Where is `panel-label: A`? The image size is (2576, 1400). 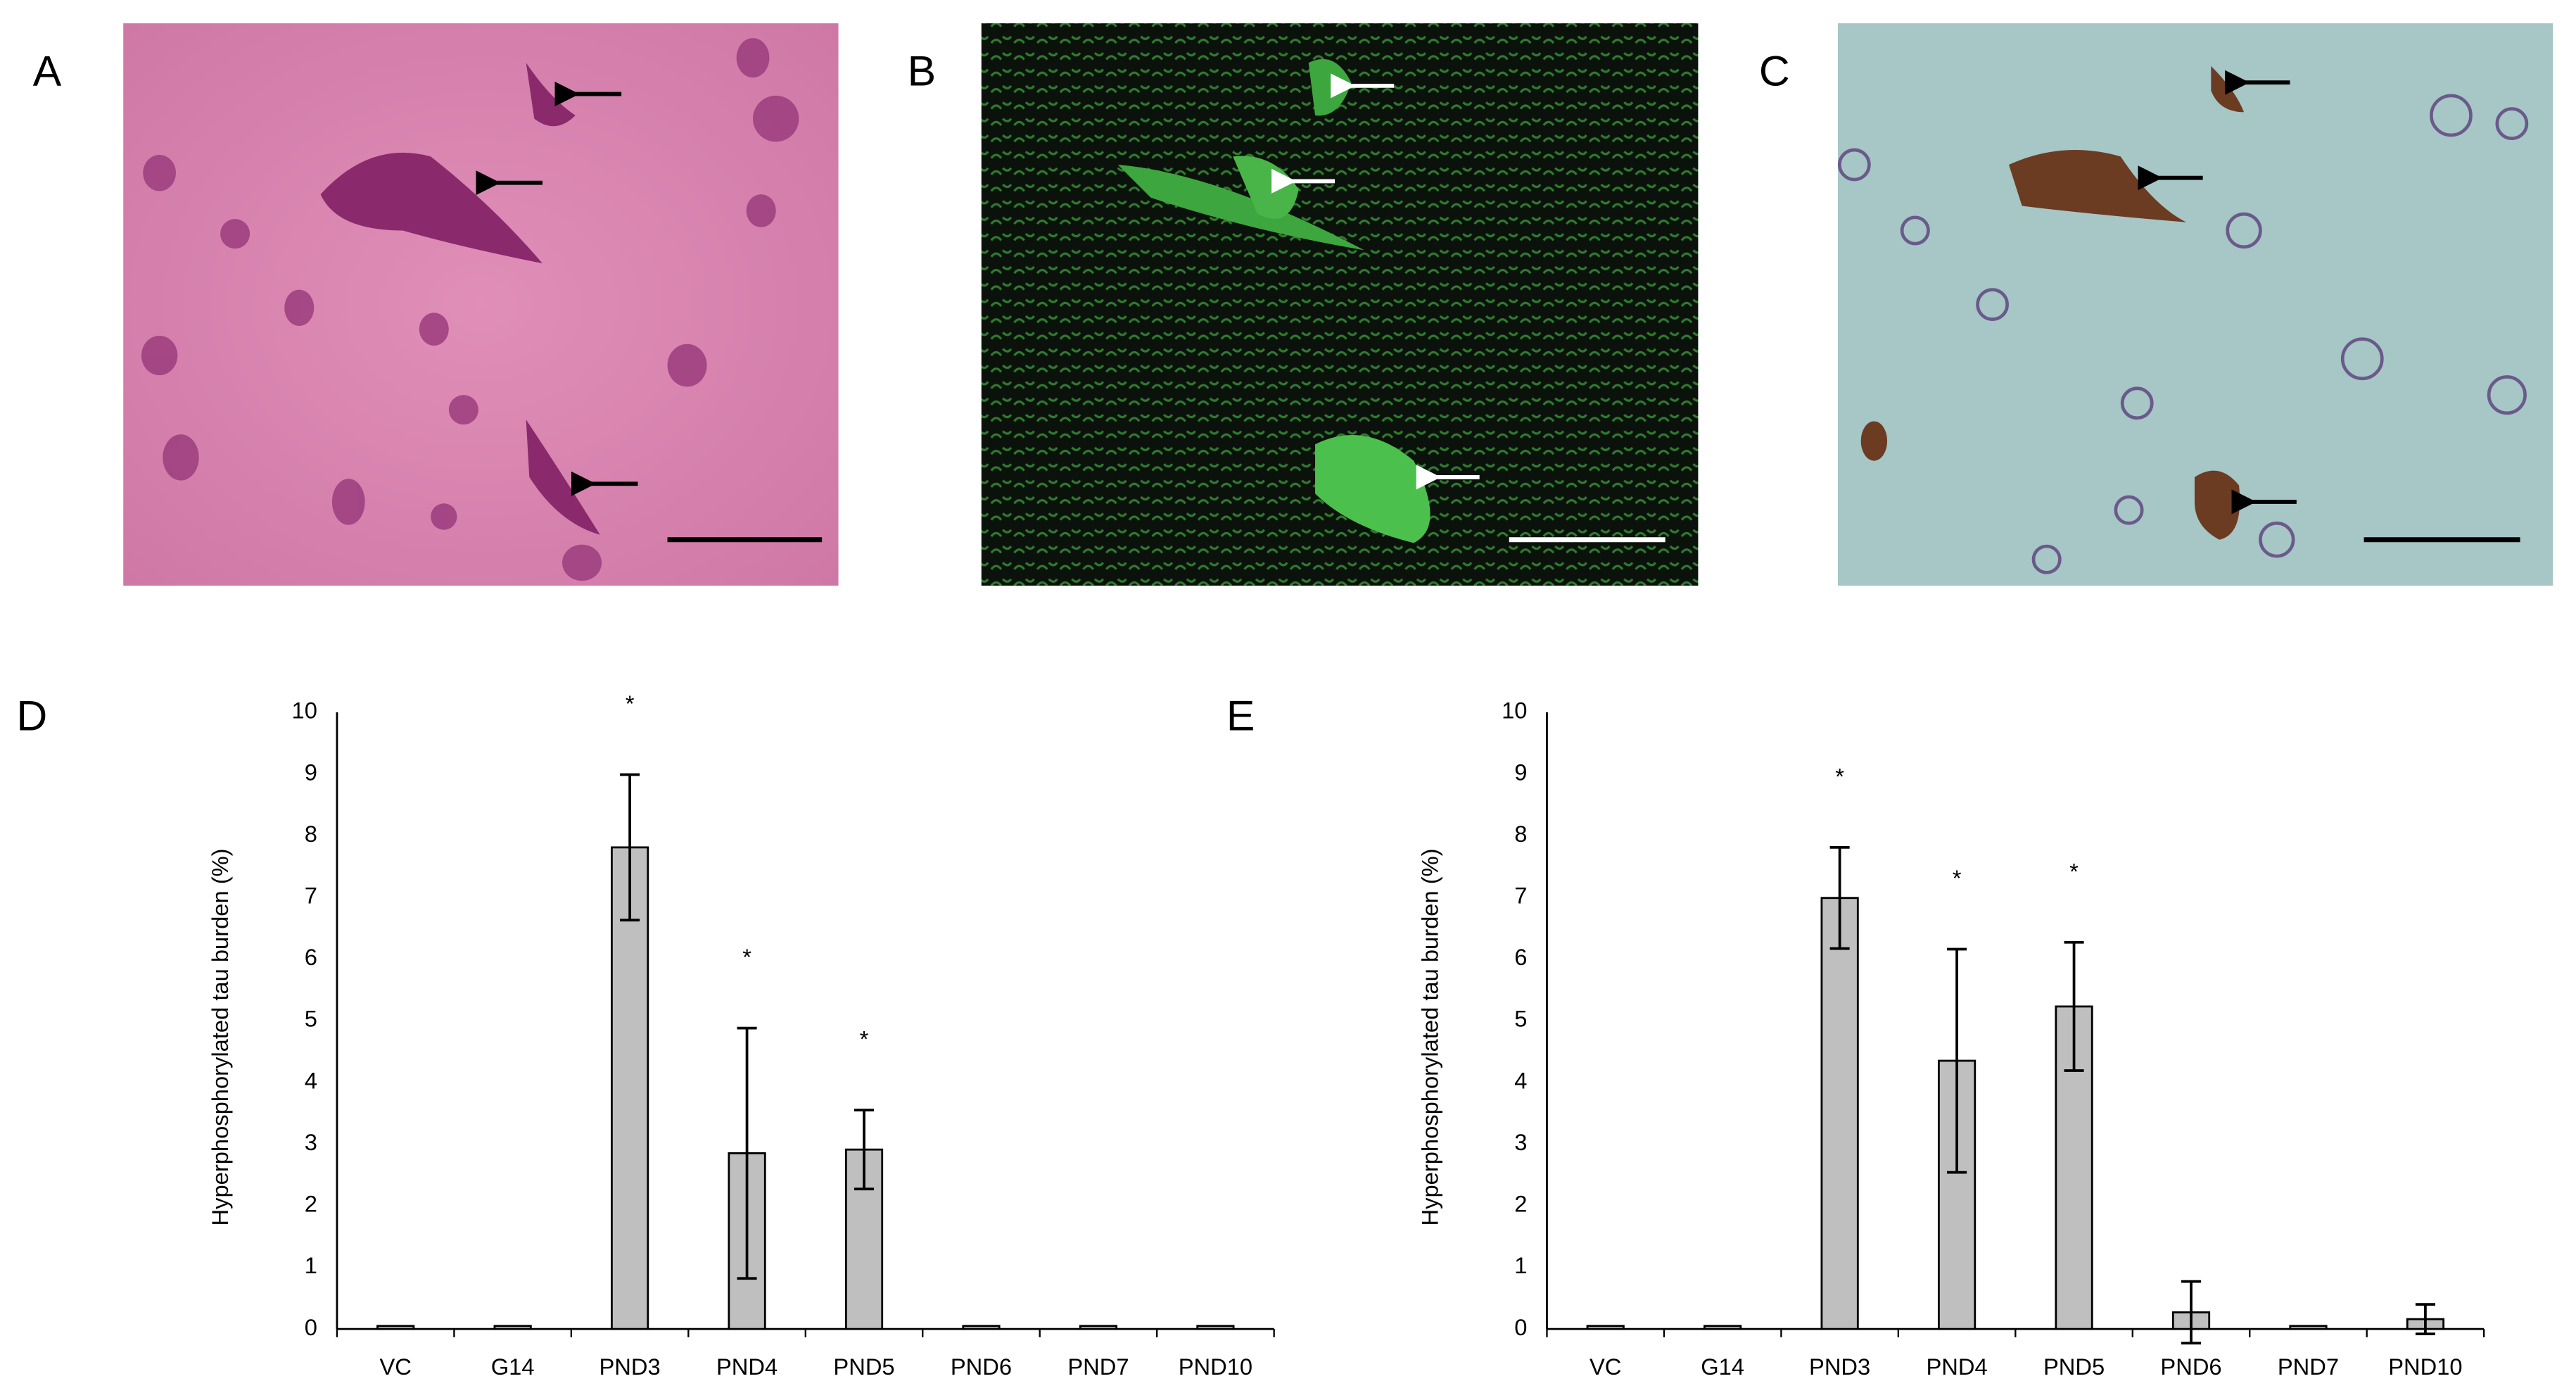
panel-label: A is located at coordinates (47, 71).